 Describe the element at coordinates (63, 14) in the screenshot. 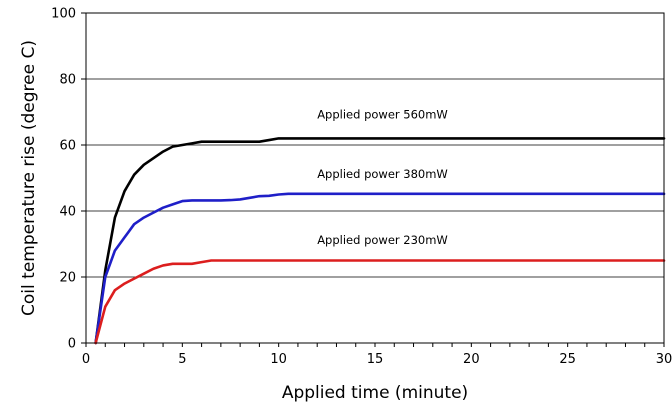

I see `y-tick-label: 100` at that location.